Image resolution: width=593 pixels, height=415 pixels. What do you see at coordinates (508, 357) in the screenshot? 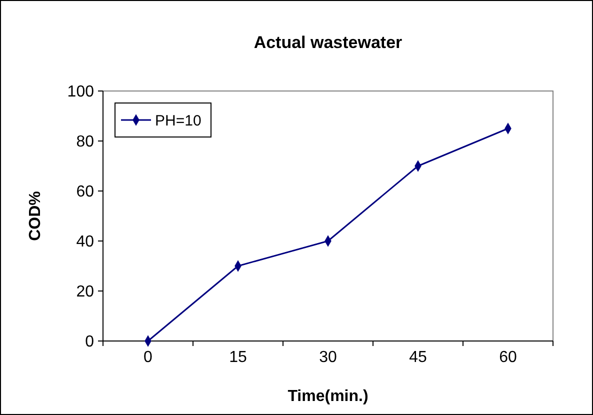
I see `x-tick-label: 60` at bounding box center [508, 357].